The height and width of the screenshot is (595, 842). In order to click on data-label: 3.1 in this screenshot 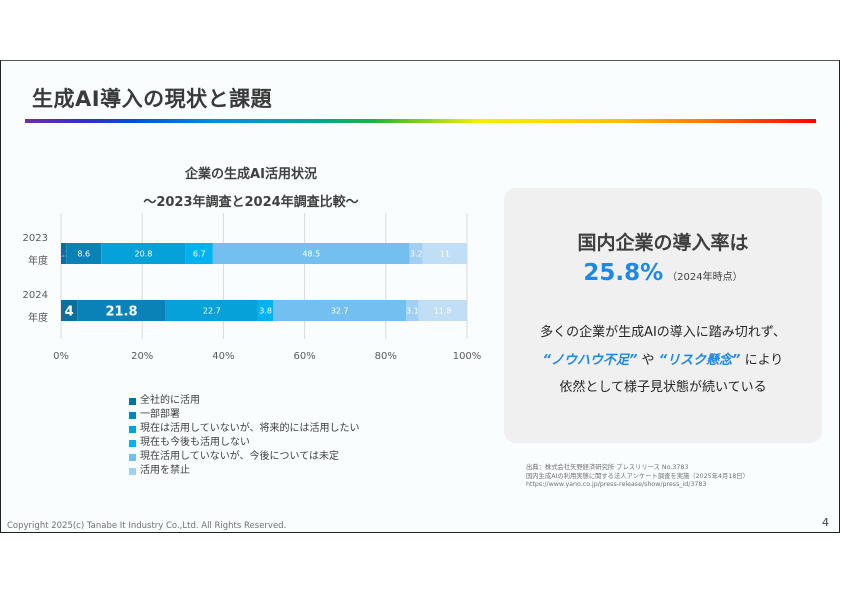, I will do `click(412, 311)`.